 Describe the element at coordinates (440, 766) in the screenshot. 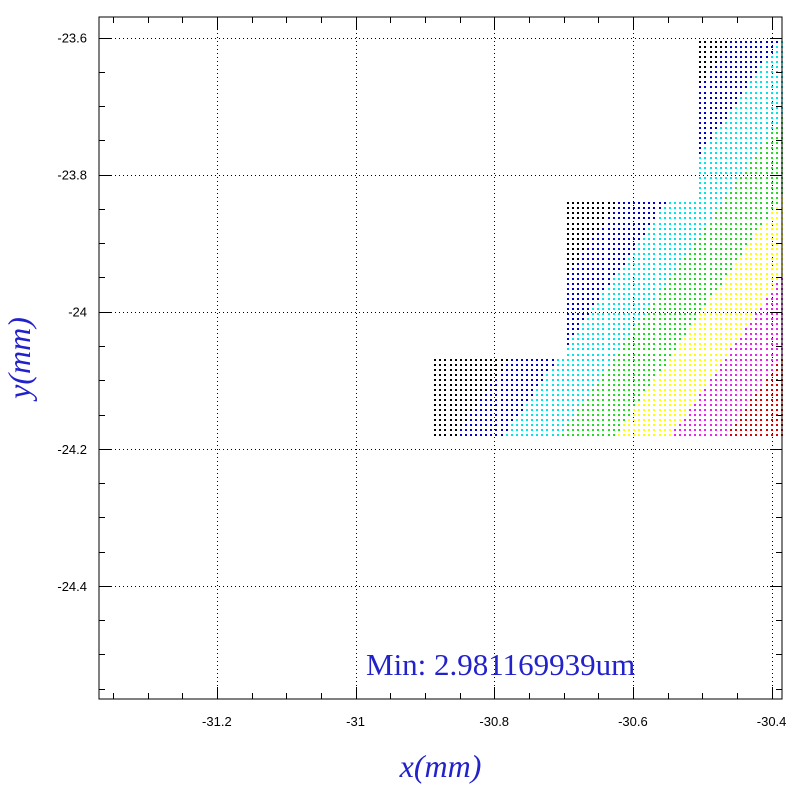

I see `x-axis-title: x(mm)` at that location.